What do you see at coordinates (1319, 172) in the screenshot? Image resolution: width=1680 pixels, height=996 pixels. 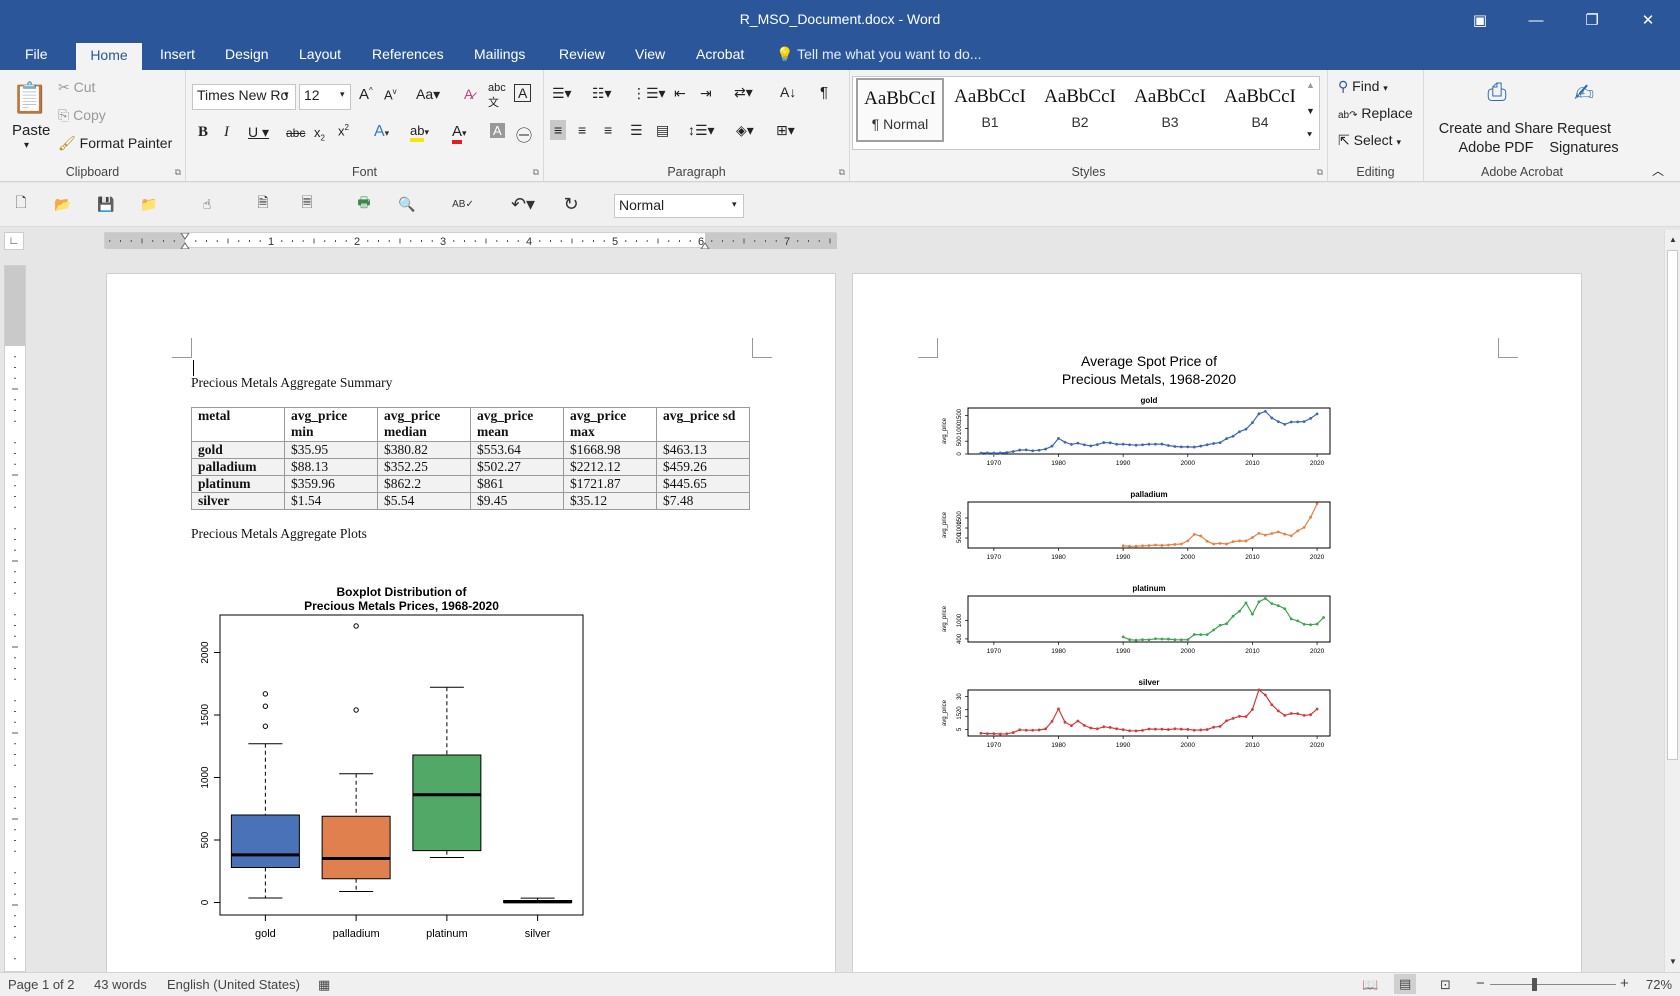 I see `styles-launcher-icon: ⧉` at bounding box center [1319, 172].